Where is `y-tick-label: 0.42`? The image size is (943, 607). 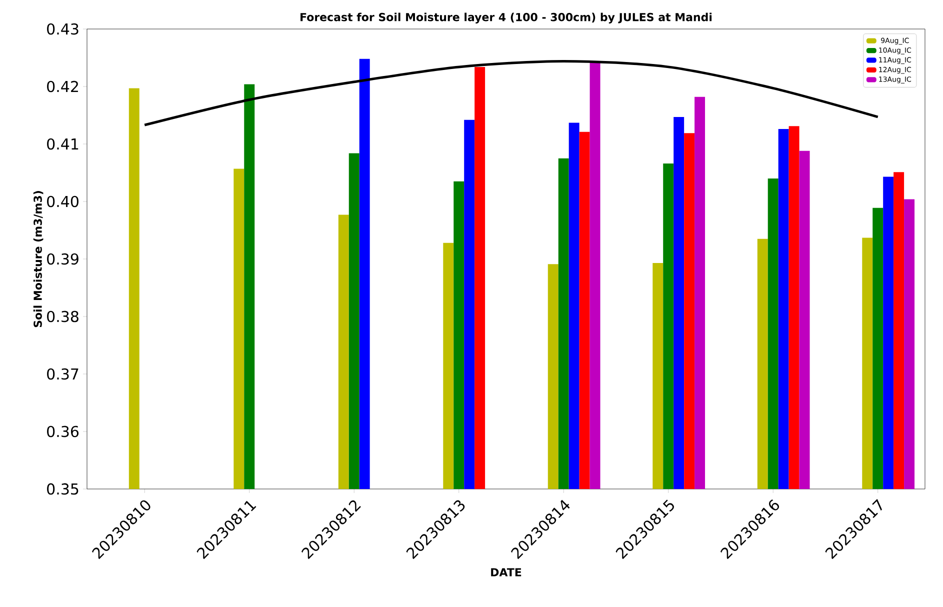
y-tick-label: 0.42 is located at coordinates (62, 86).